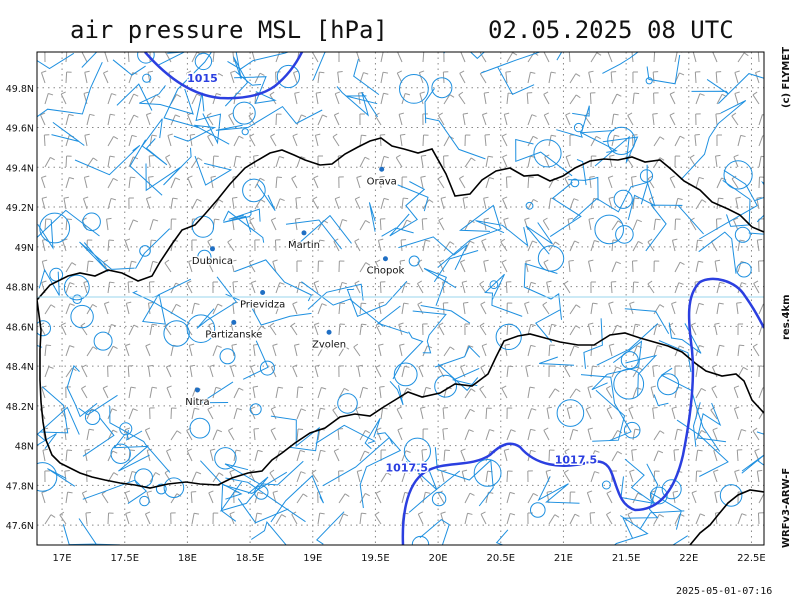  Describe the element at coordinates (563, 558) in the screenshot. I see `lon-tick-label: 21E` at that location.